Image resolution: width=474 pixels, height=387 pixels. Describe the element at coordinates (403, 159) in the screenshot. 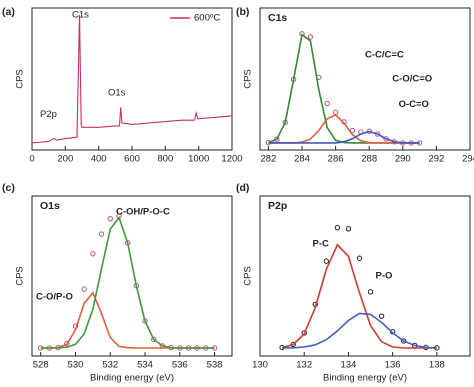

I see `x-tick-label: 290` at that location.